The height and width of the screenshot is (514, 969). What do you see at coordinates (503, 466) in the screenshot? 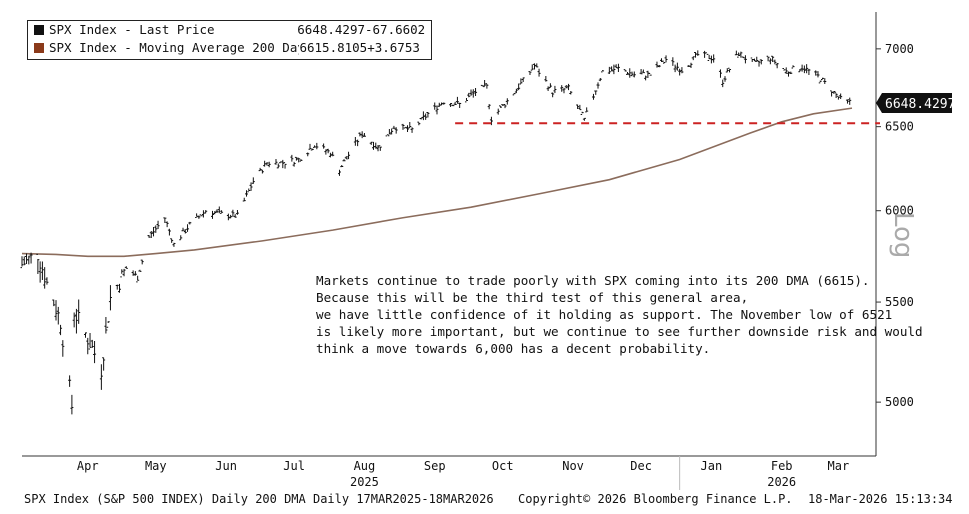
I see `x-tick-label: Oct` at bounding box center [503, 466].